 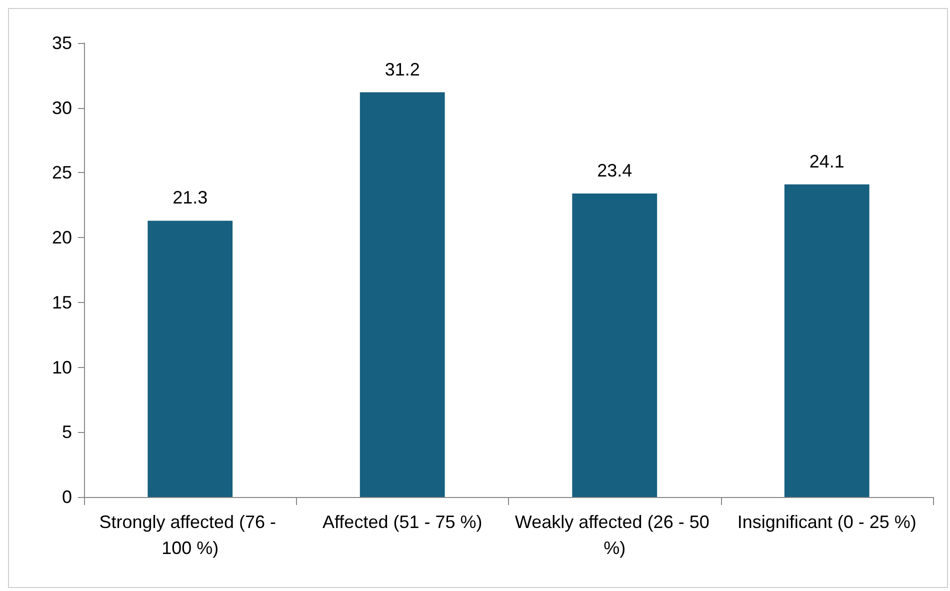 I want to click on x-tick-label: Strongly affected (76 - 100 %), so click(x=190, y=535).